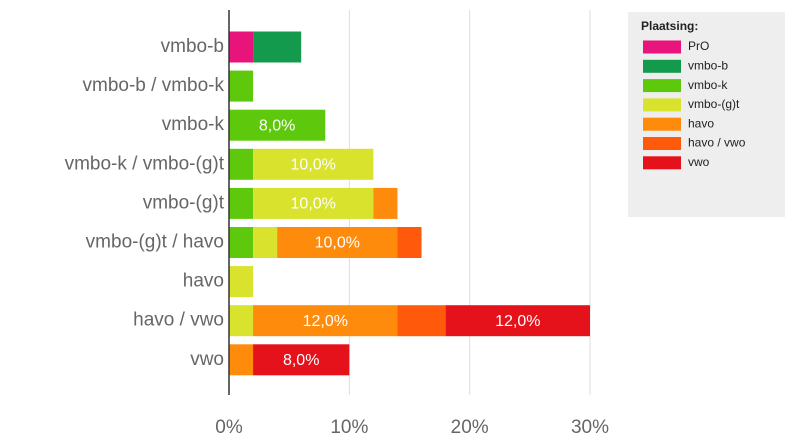 Image resolution: width=785 pixels, height=438 pixels. Describe the element at coordinates (207, 359) in the screenshot. I see `y-tick-label: vwo` at that location.